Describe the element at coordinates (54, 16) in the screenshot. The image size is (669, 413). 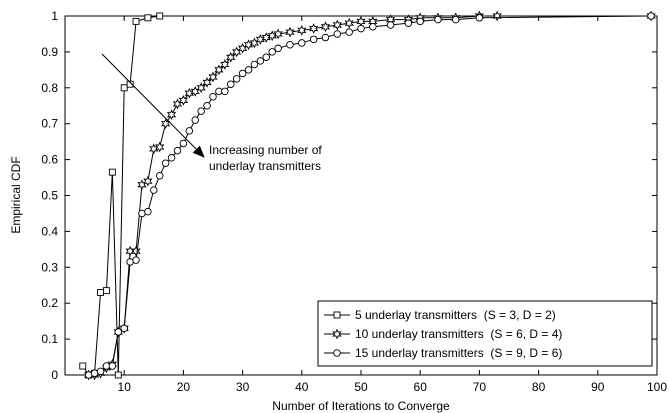
I see `y-tick-label: 1` at that location.